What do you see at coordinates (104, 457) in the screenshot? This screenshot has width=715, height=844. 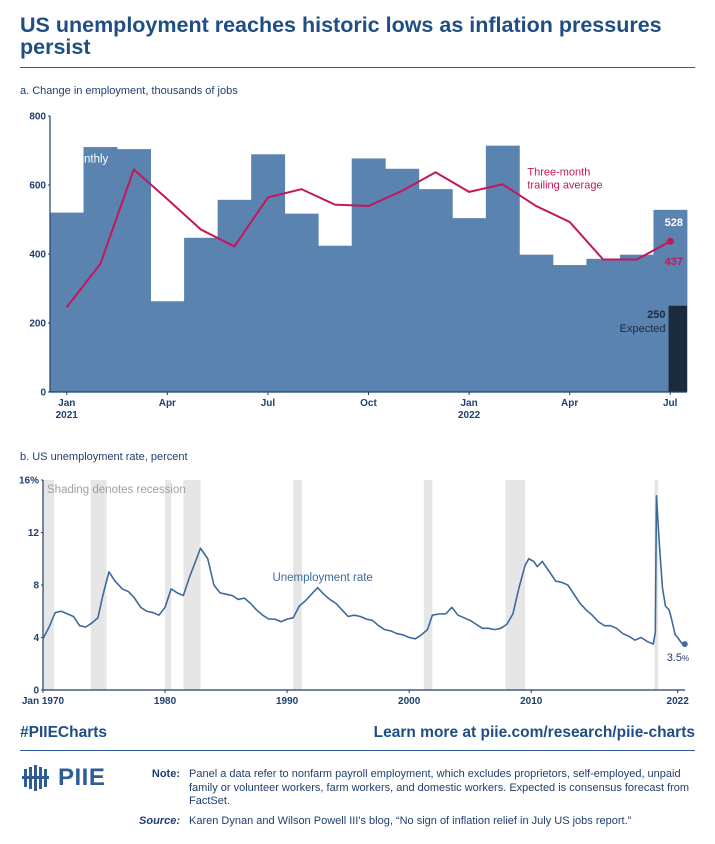 I see `panel-b-label: b. US unemployment rate, percent` at bounding box center [104, 457].